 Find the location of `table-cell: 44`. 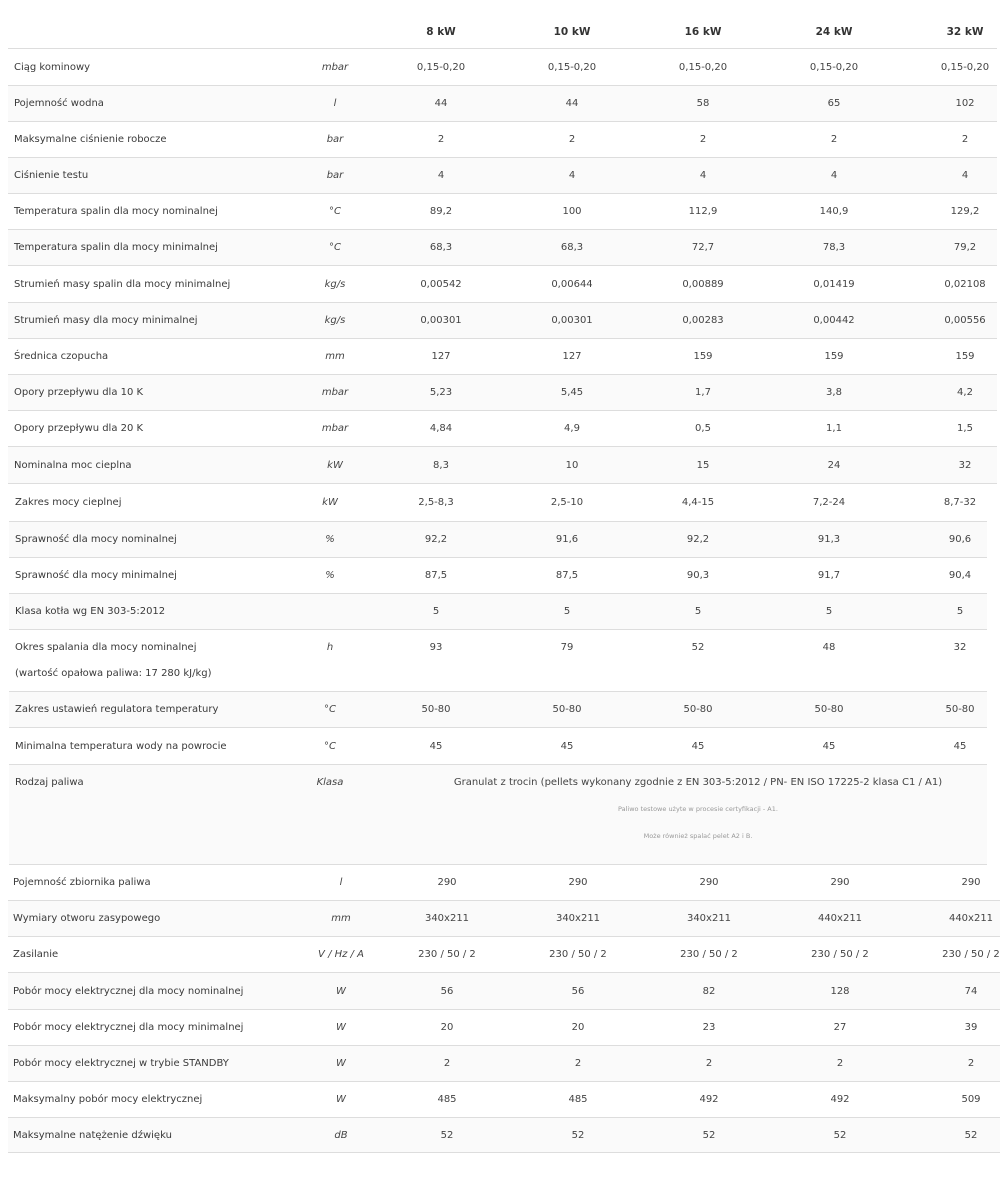

table-cell: 44 is located at coordinates (441, 103).